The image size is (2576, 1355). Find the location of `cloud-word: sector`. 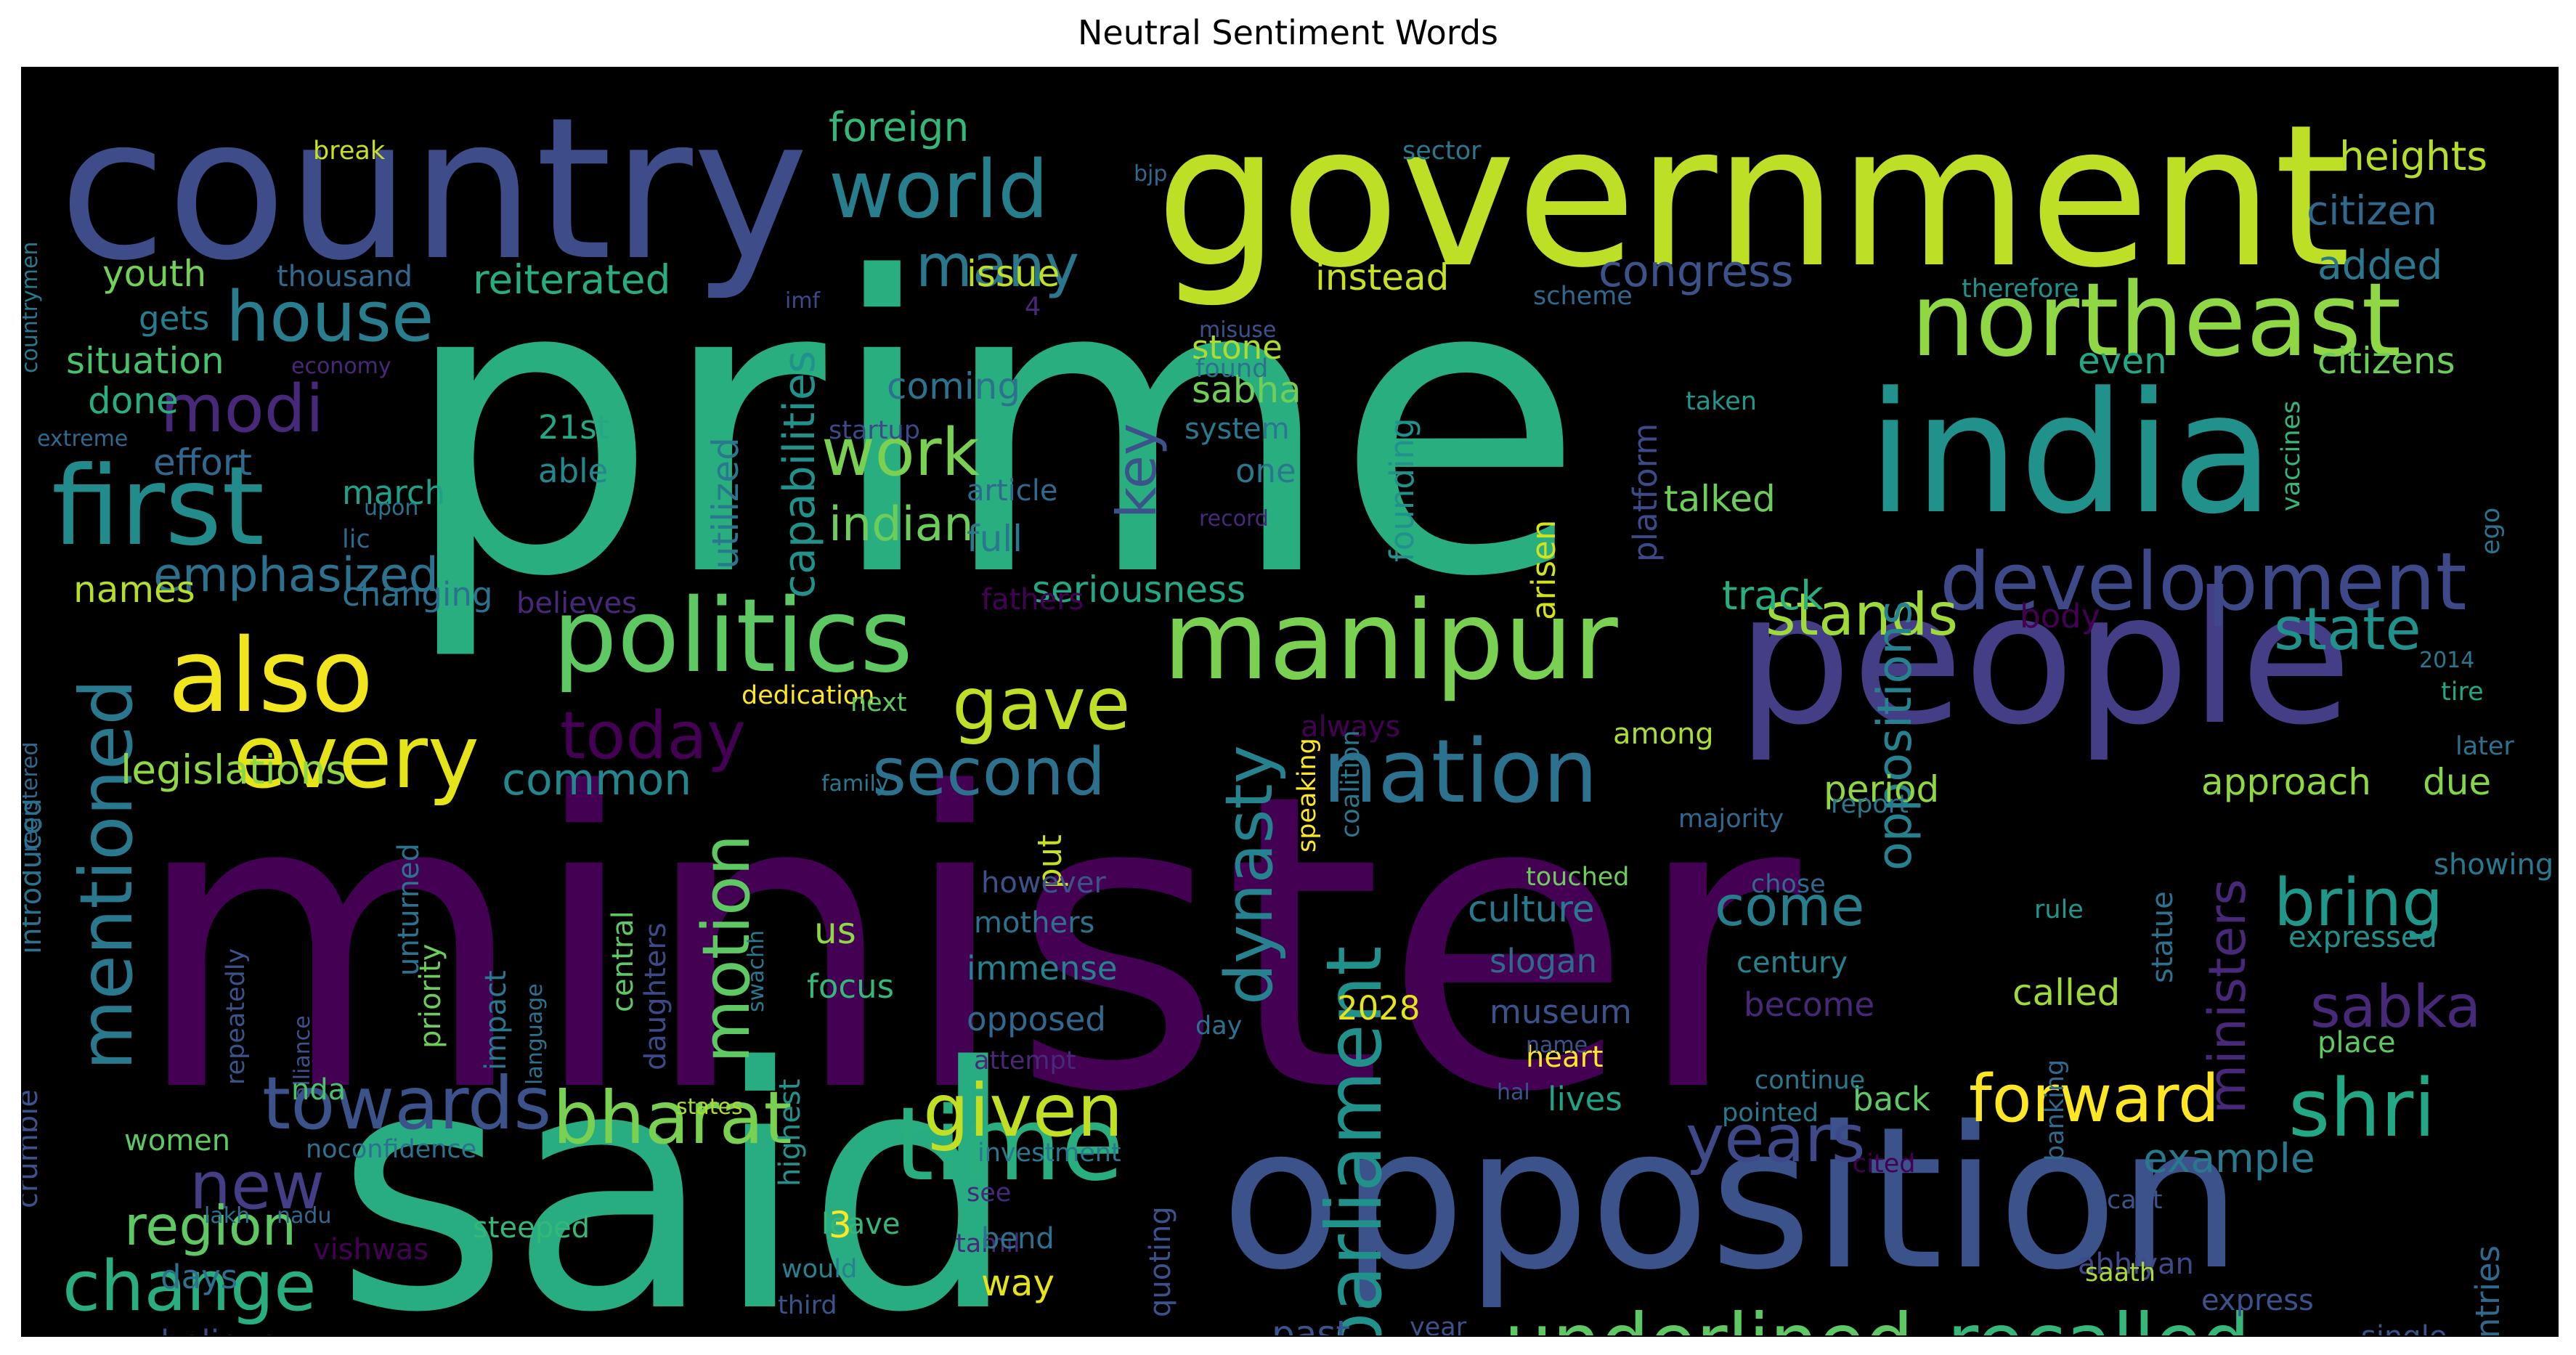

cloud-word: sector is located at coordinates (1442, 151).